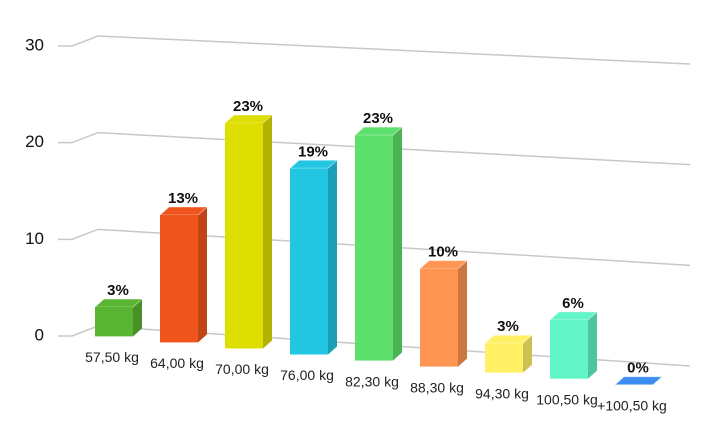 The width and height of the screenshot is (728, 443). I want to click on value-label: 19%, so click(313, 151).